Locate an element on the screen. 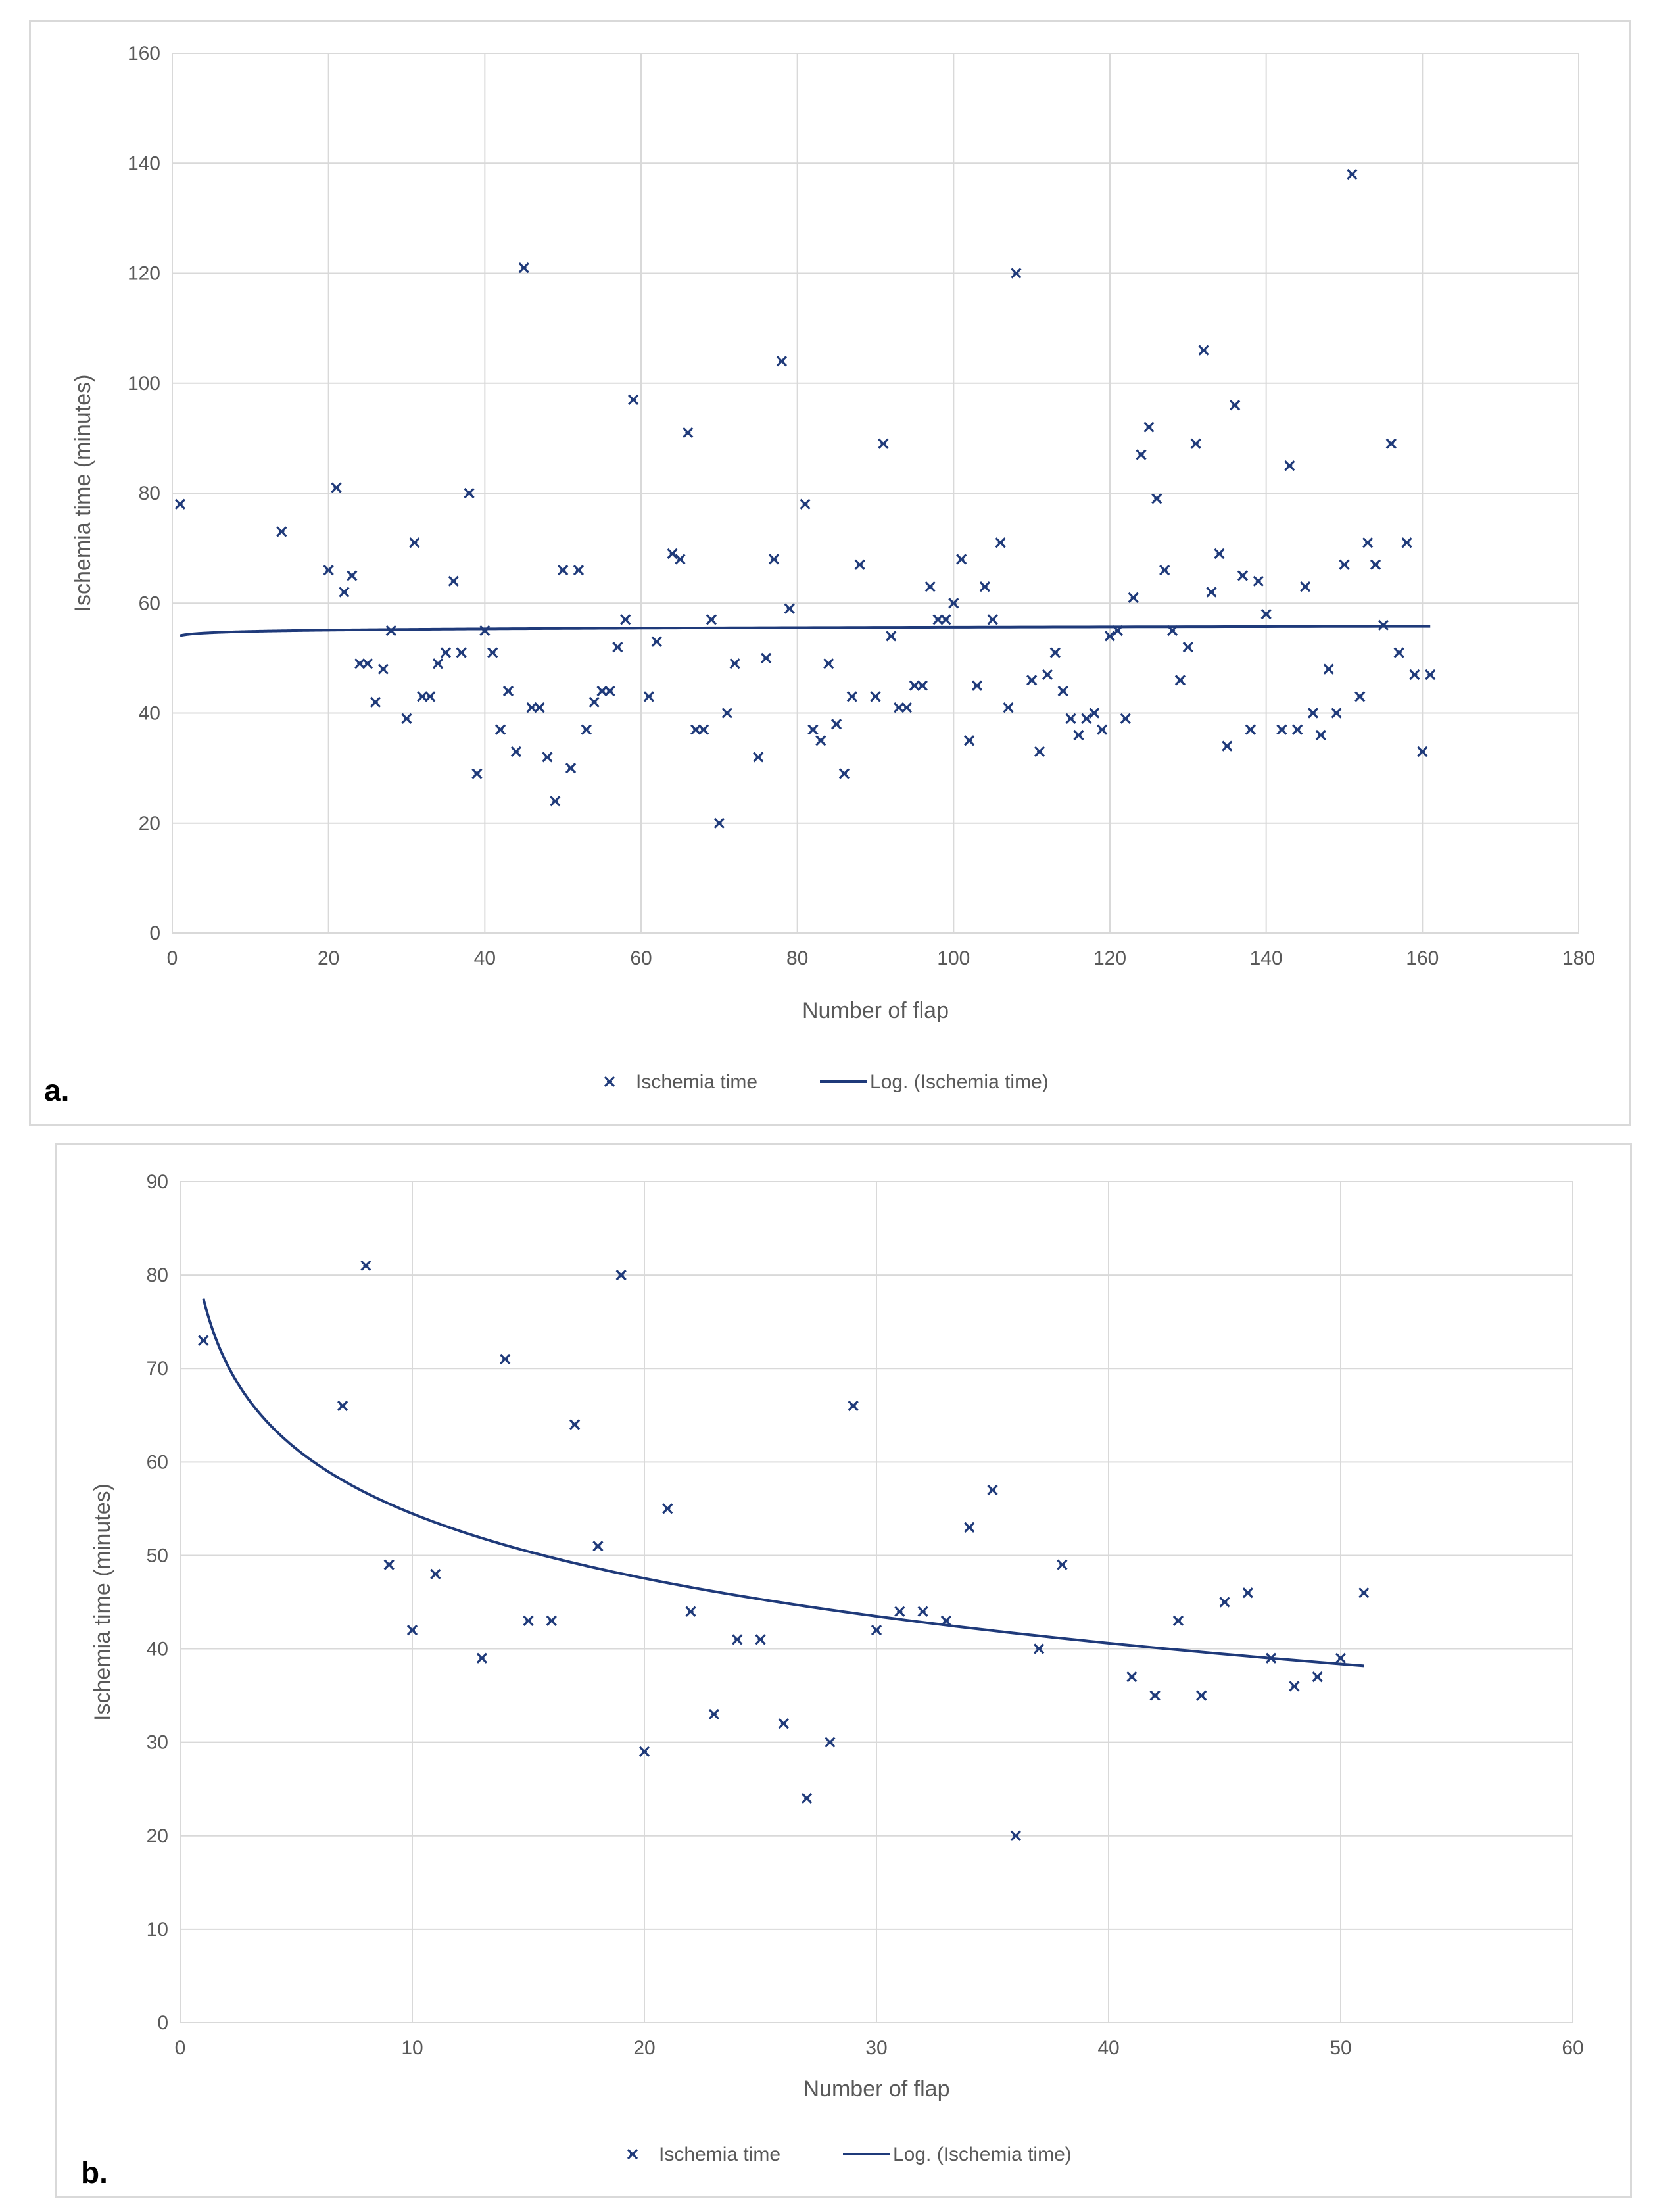 The image size is (1653, 2212). y-tick-label: 50 is located at coordinates (157, 1555).